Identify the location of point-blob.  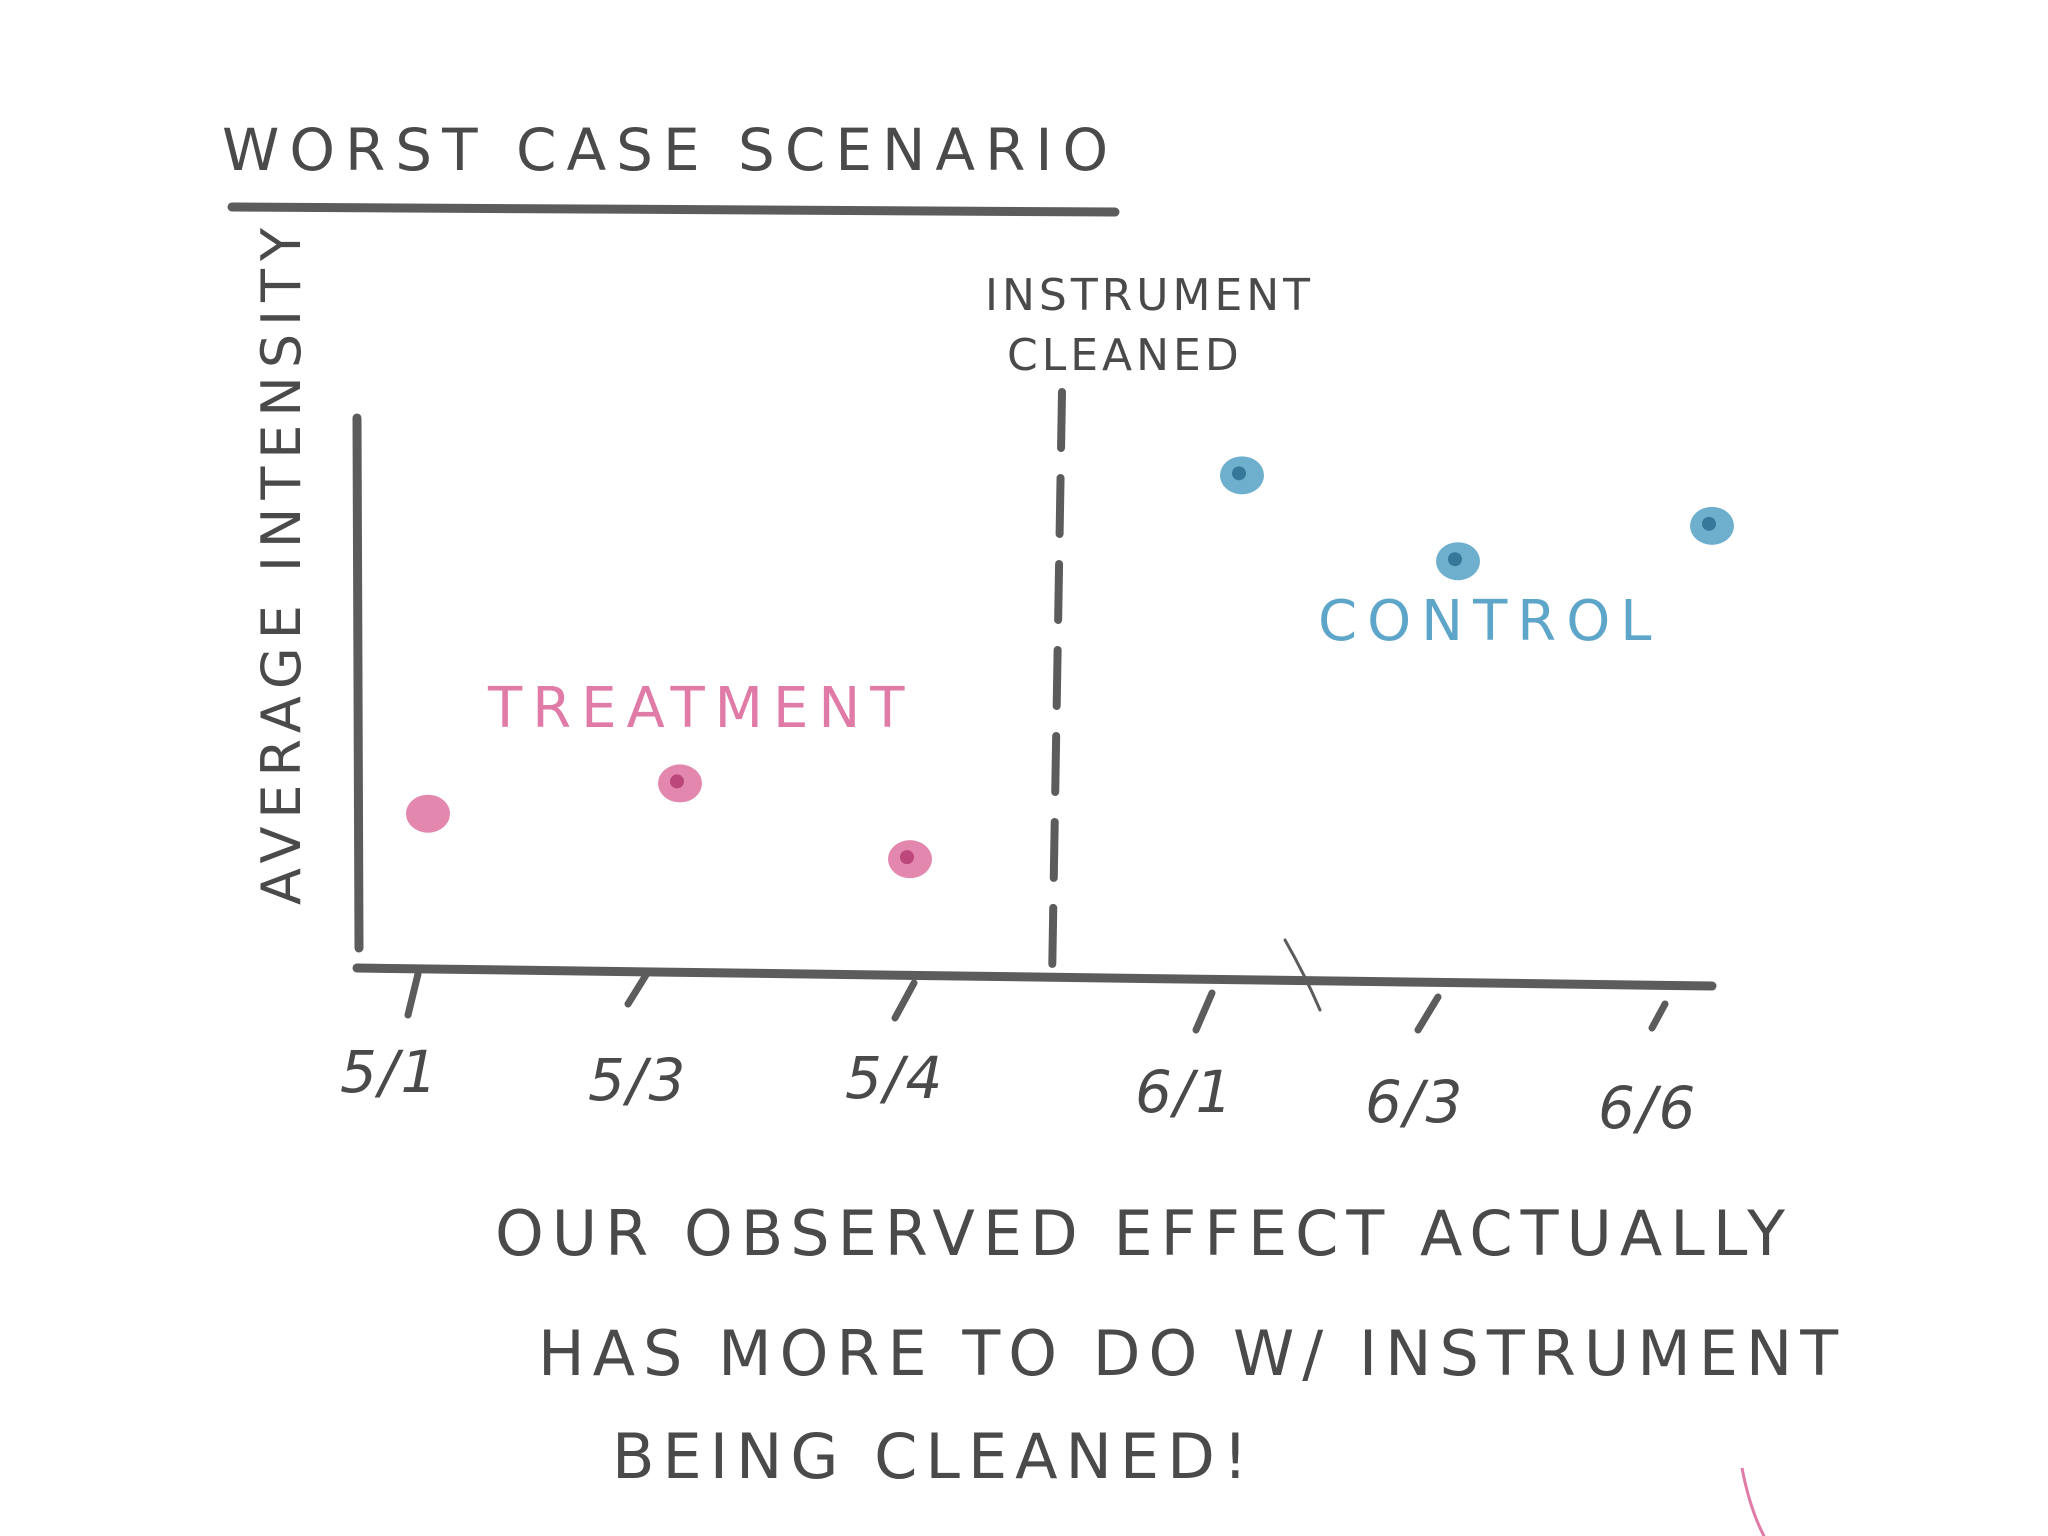
(428, 813).